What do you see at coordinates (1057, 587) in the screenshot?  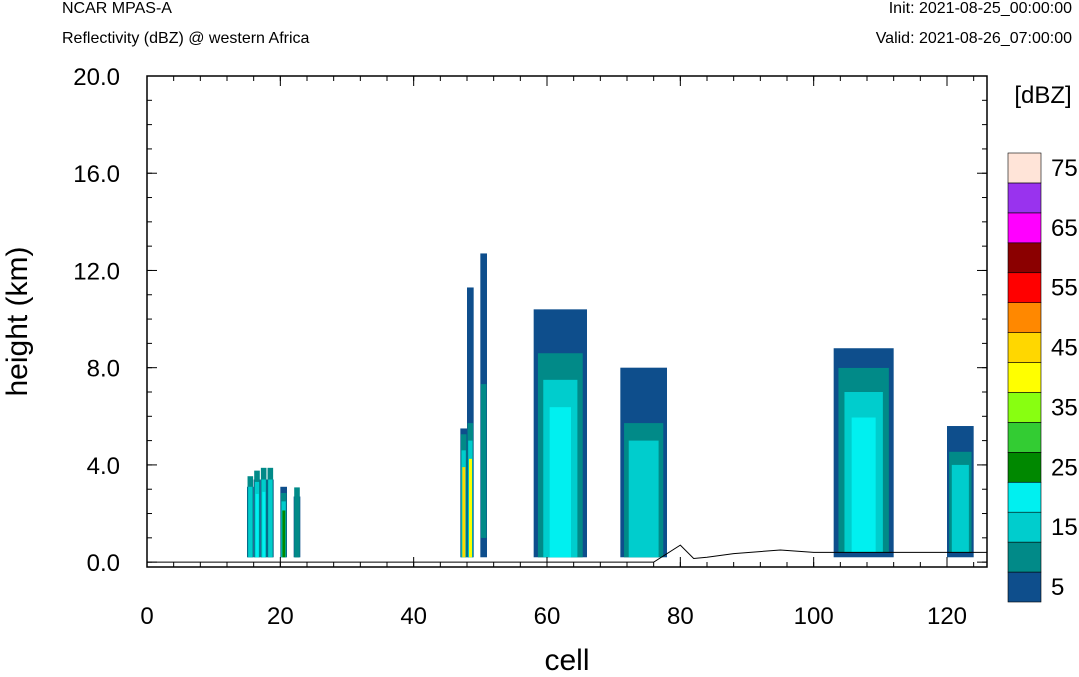 I see `colorbar-label-0: 5` at bounding box center [1057, 587].